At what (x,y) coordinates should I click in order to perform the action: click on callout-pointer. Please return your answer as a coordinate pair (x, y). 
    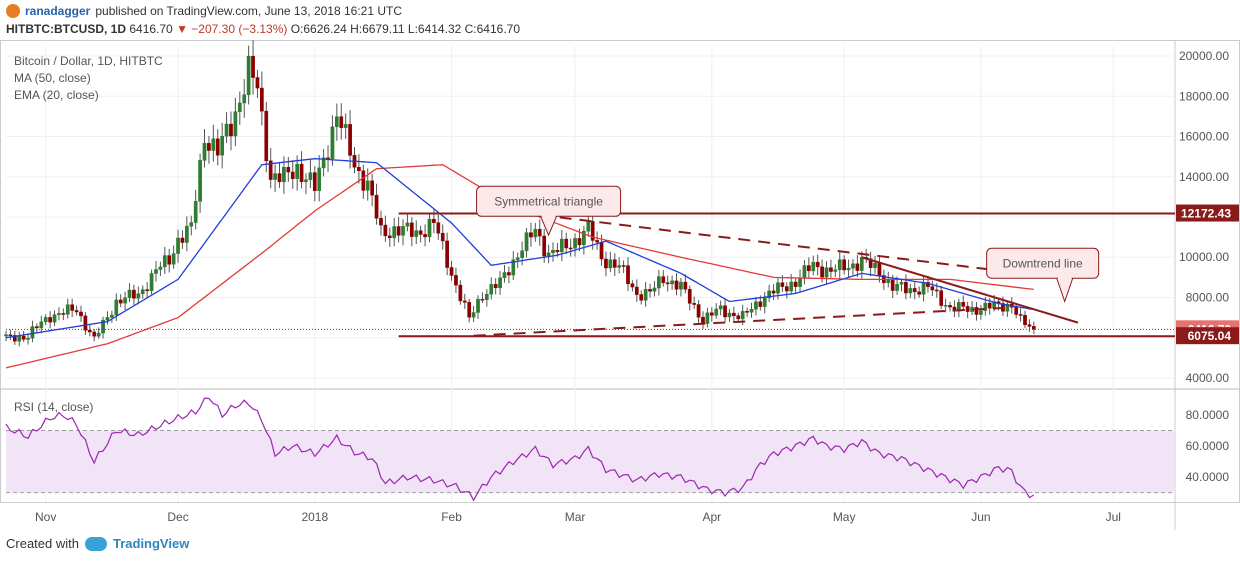
    Looking at the image, I should click on (1065, 290).